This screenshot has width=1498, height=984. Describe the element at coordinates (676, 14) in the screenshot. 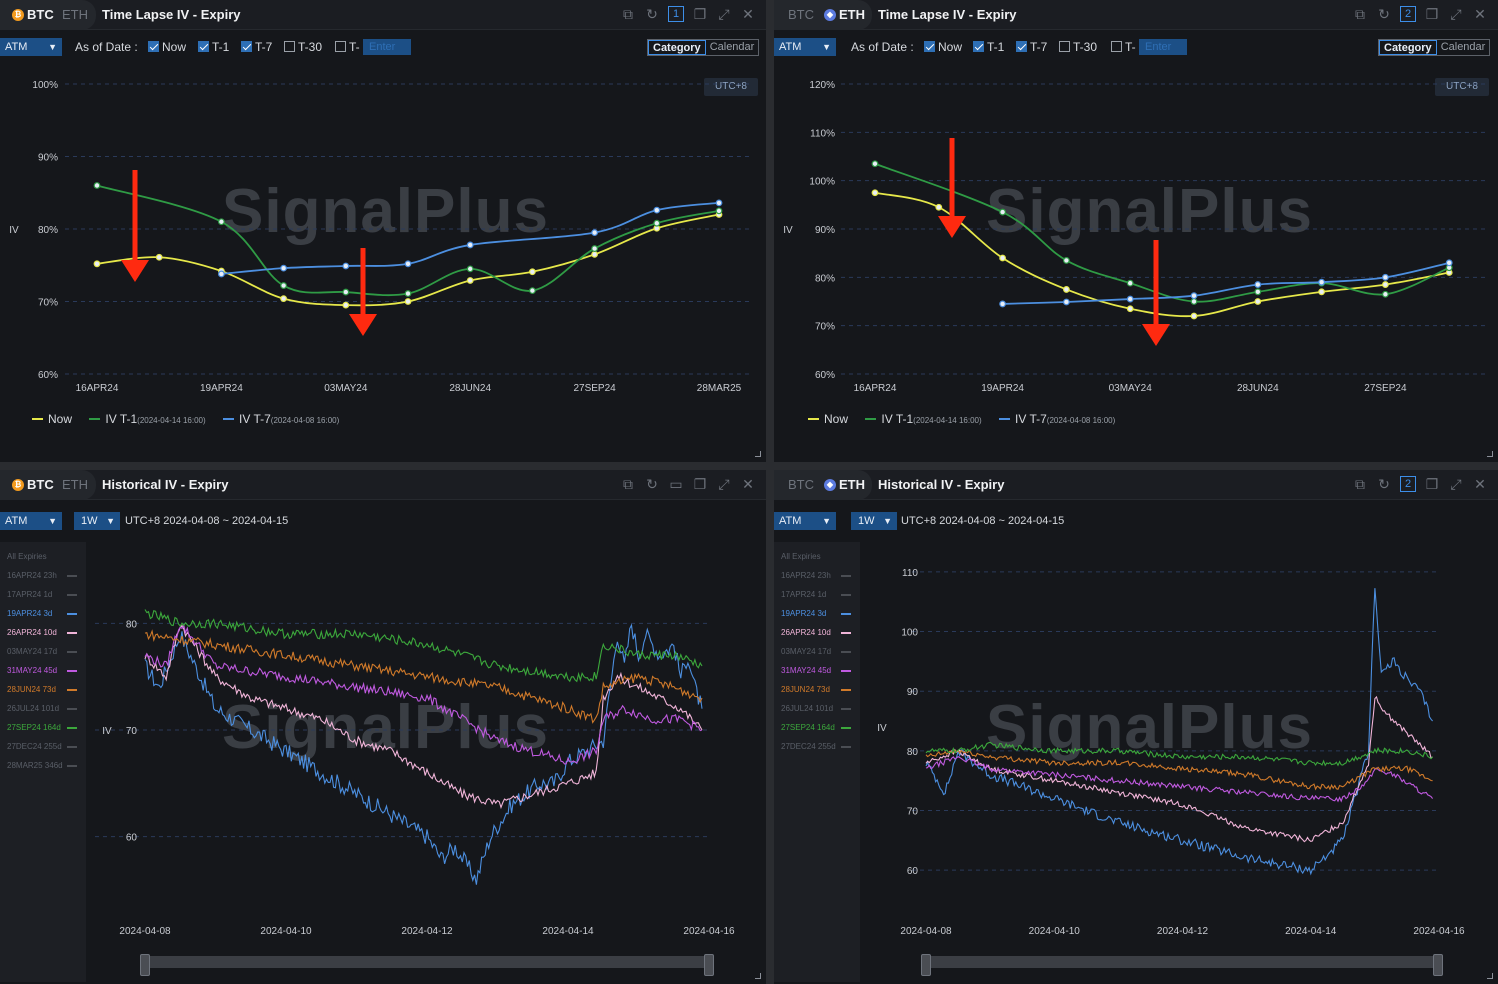

I see `link-group-icon: 1` at that location.